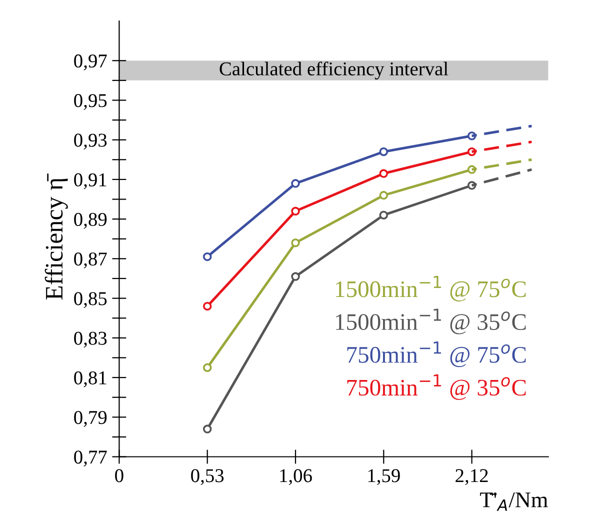 The image size is (596, 525). I want to click on y-tick-label: 0,79, so click(90, 418).